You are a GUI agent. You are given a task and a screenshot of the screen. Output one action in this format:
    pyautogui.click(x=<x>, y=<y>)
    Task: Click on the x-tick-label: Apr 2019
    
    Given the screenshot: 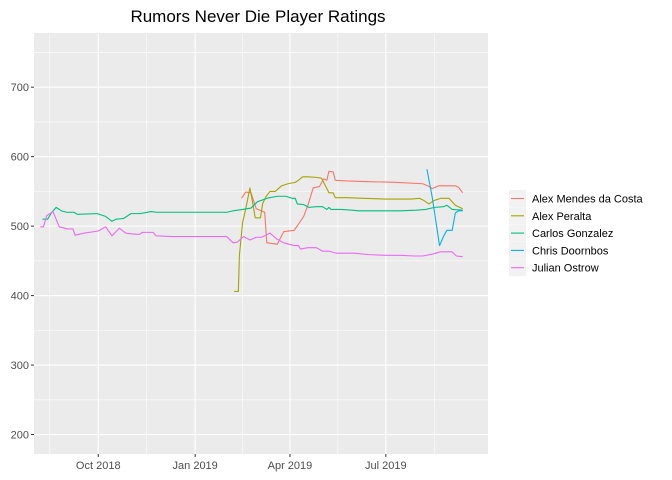 What is the action you would take?
    pyautogui.click(x=290, y=466)
    